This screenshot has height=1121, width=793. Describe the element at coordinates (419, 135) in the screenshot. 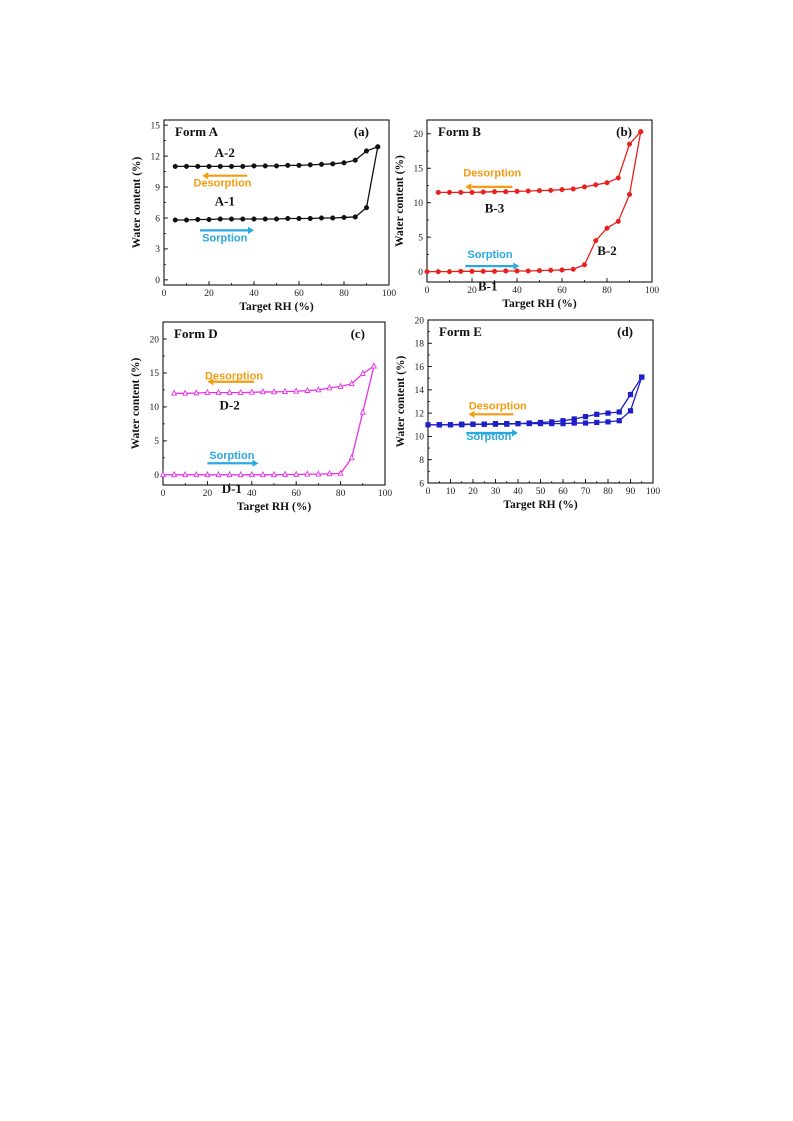

I see `y-tick-label: 20` at that location.